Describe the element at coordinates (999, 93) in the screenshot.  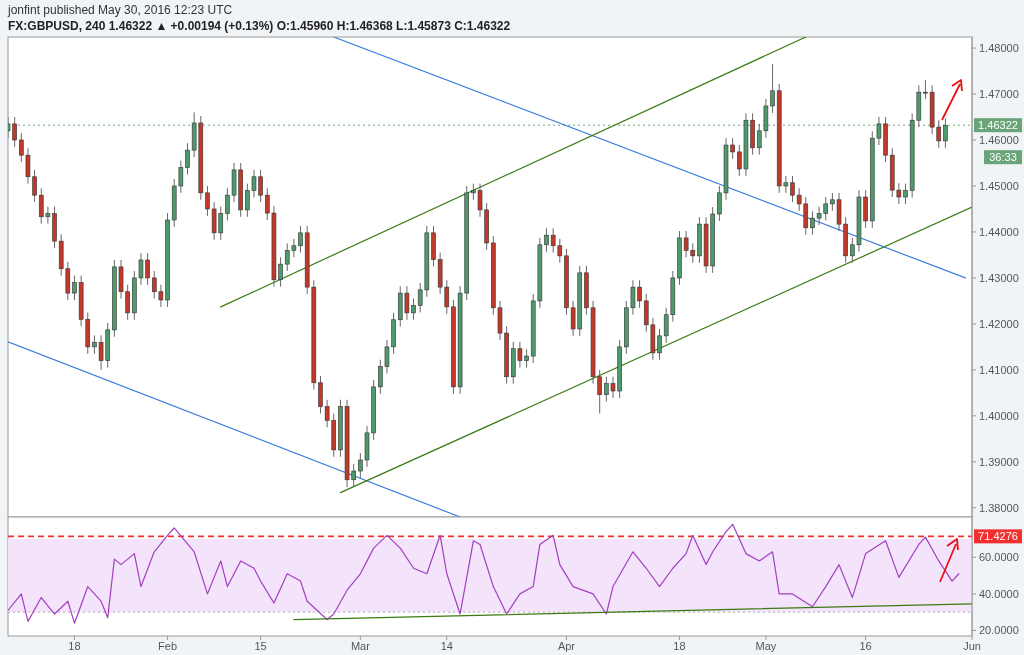
I see `y-tick-label: 1.47000` at that location.